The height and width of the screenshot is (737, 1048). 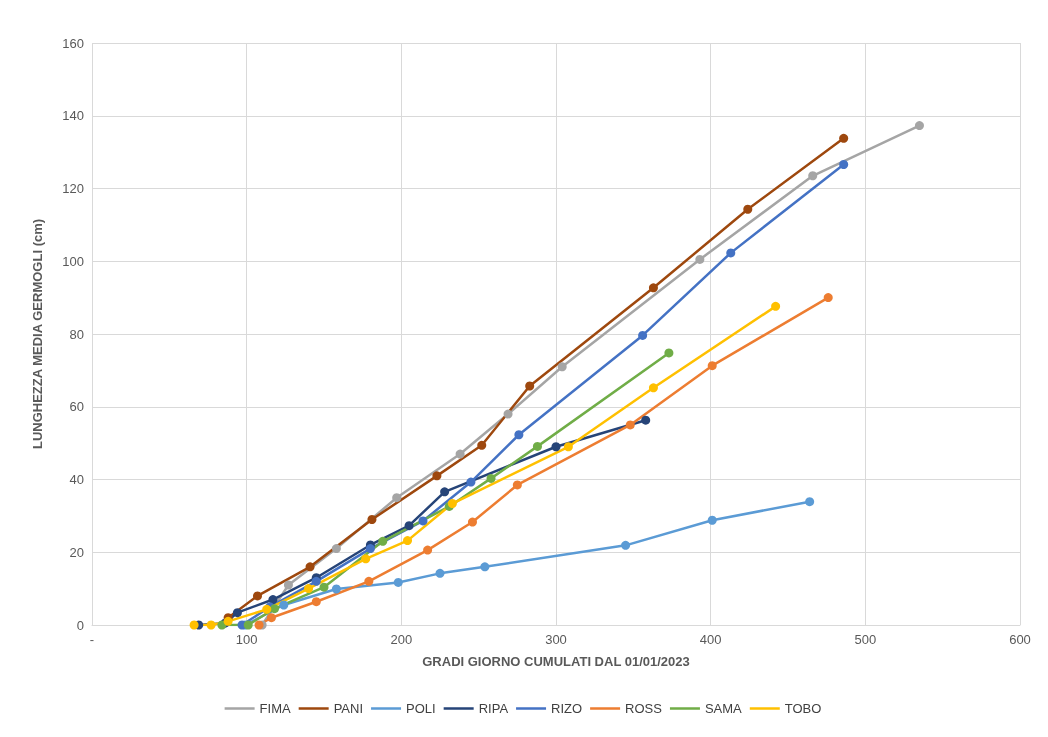 What do you see at coordinates (246, 639) in the screenshot?
I see `x-tick-label: 100` at bounding box center [246, 639].